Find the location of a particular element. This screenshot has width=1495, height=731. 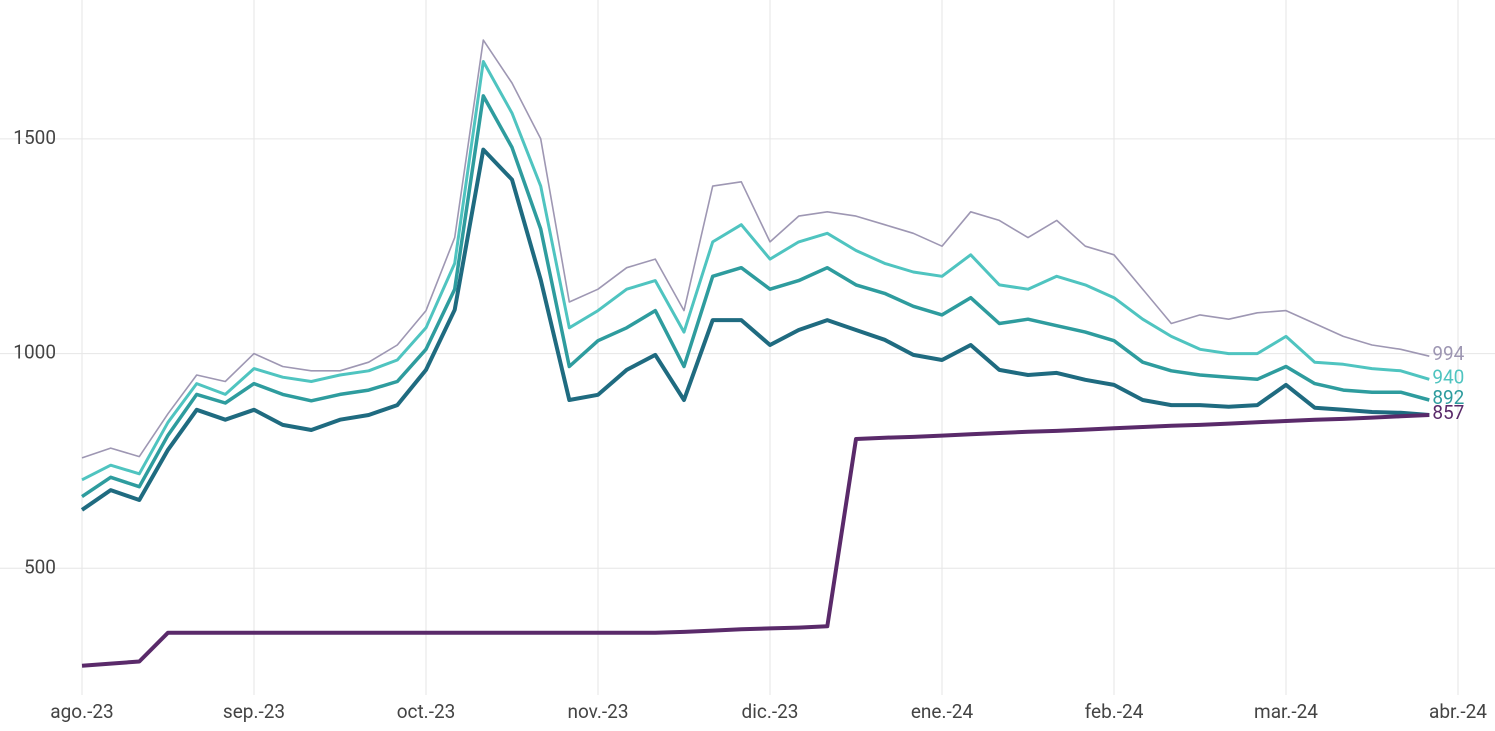

x-tick-label: abr.-24 is located at coordinates (1458, 711).